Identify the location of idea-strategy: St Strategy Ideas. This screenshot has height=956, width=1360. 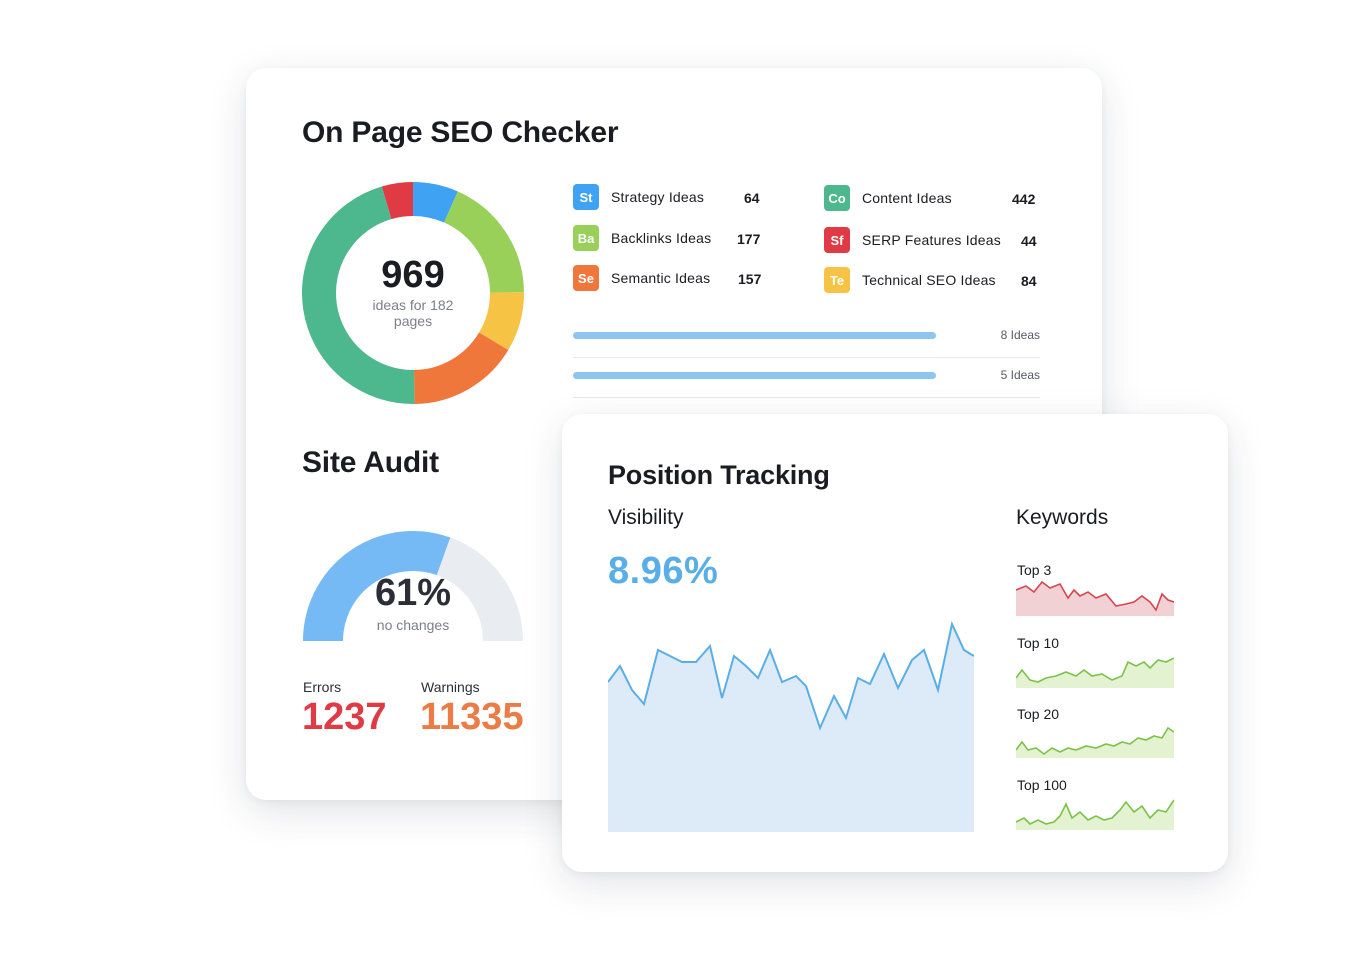
(638, 197).